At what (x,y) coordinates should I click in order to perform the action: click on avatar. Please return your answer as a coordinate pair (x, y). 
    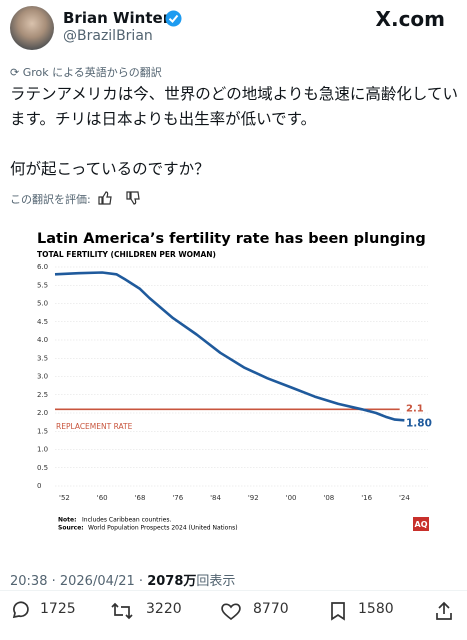
    Looking at the image, I should click on (32, 28).